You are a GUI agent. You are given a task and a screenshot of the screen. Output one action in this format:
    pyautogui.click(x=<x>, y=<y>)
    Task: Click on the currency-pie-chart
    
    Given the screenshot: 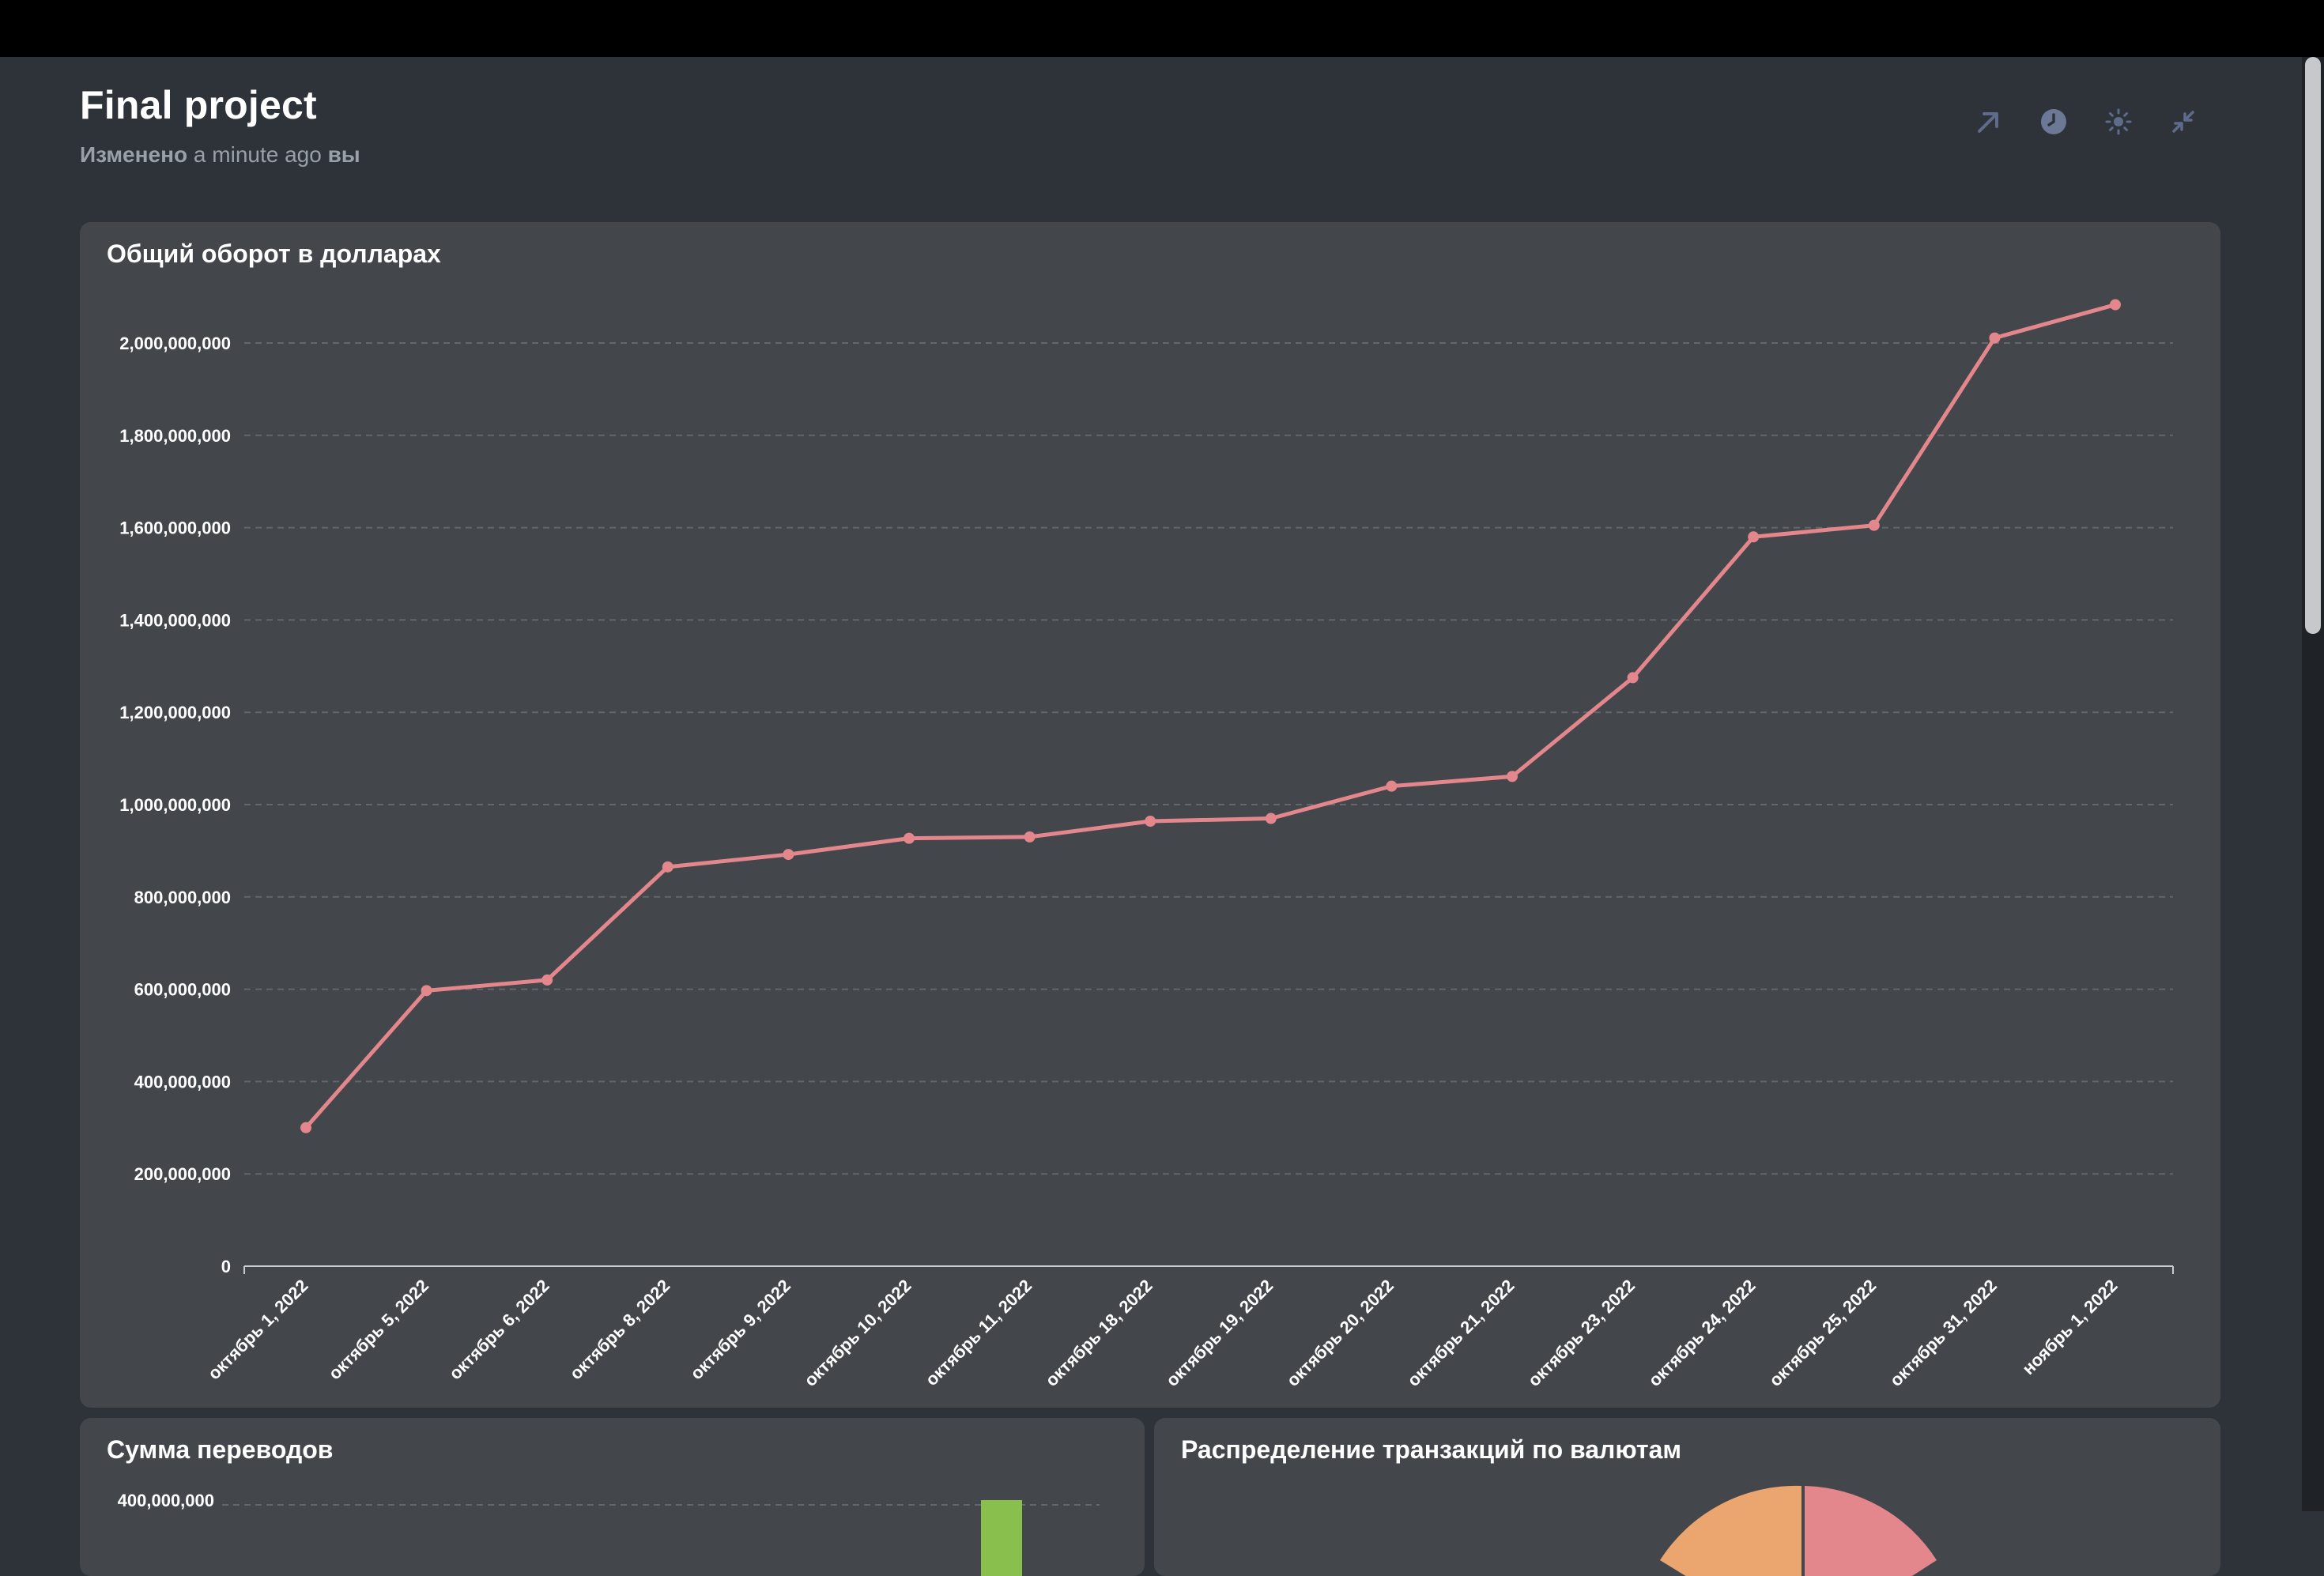 What is the action you would take?
    pyautogui.click(x=1798, y=1530)
    